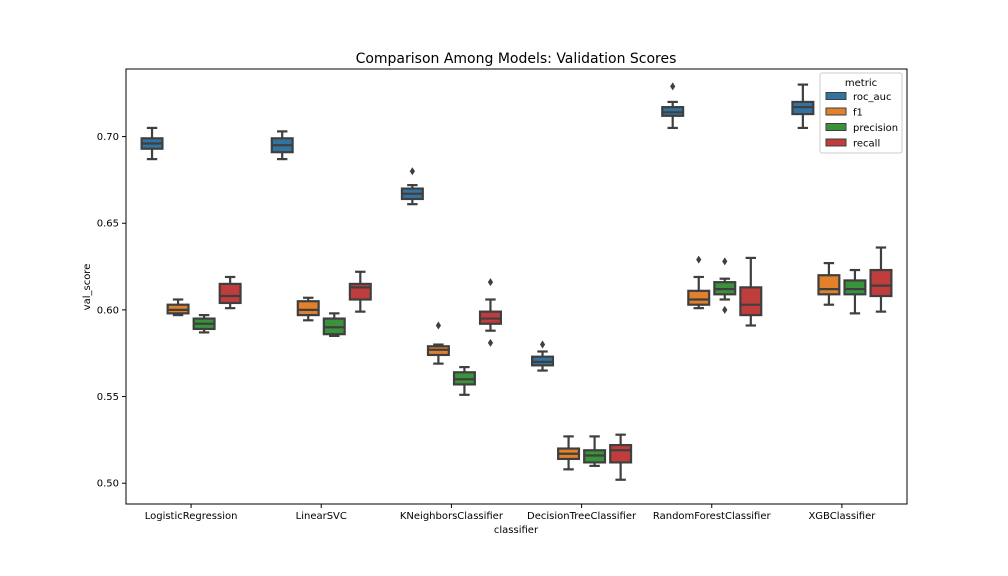  I want to click on x-tick-label: XGBClassifier, so click(842, 516).